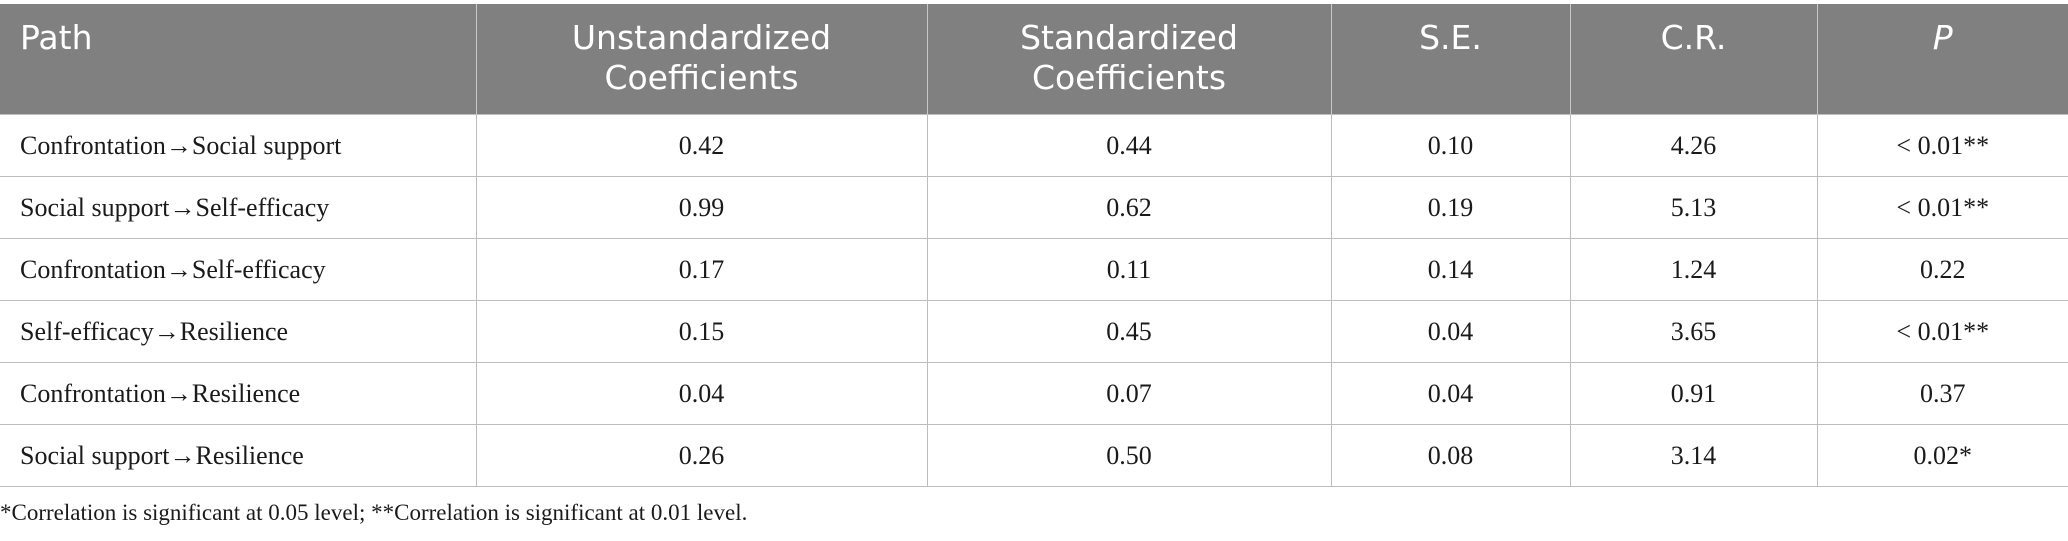 The image size is (2068, 541). What do you see at coordinates (1129, 145) in the screenshot?
I see `cell-standardized: 0.44` at bounding box center [1129, 145].